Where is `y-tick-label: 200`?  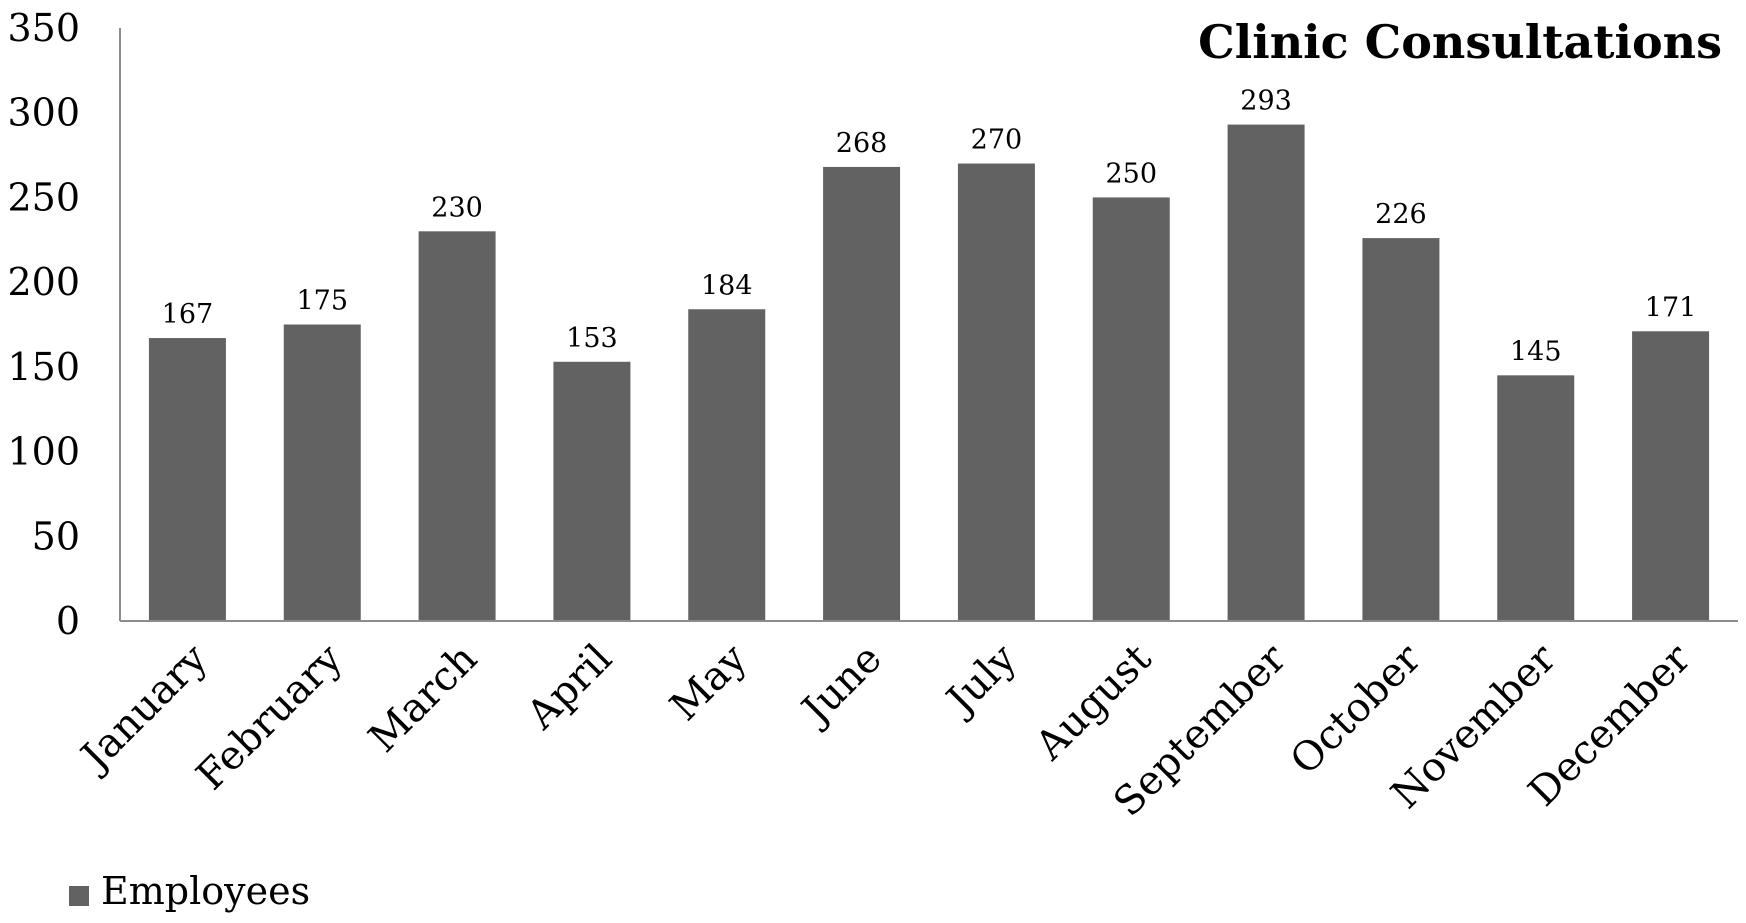 y-tick-label: 200 is located at coordinates (43, 282).